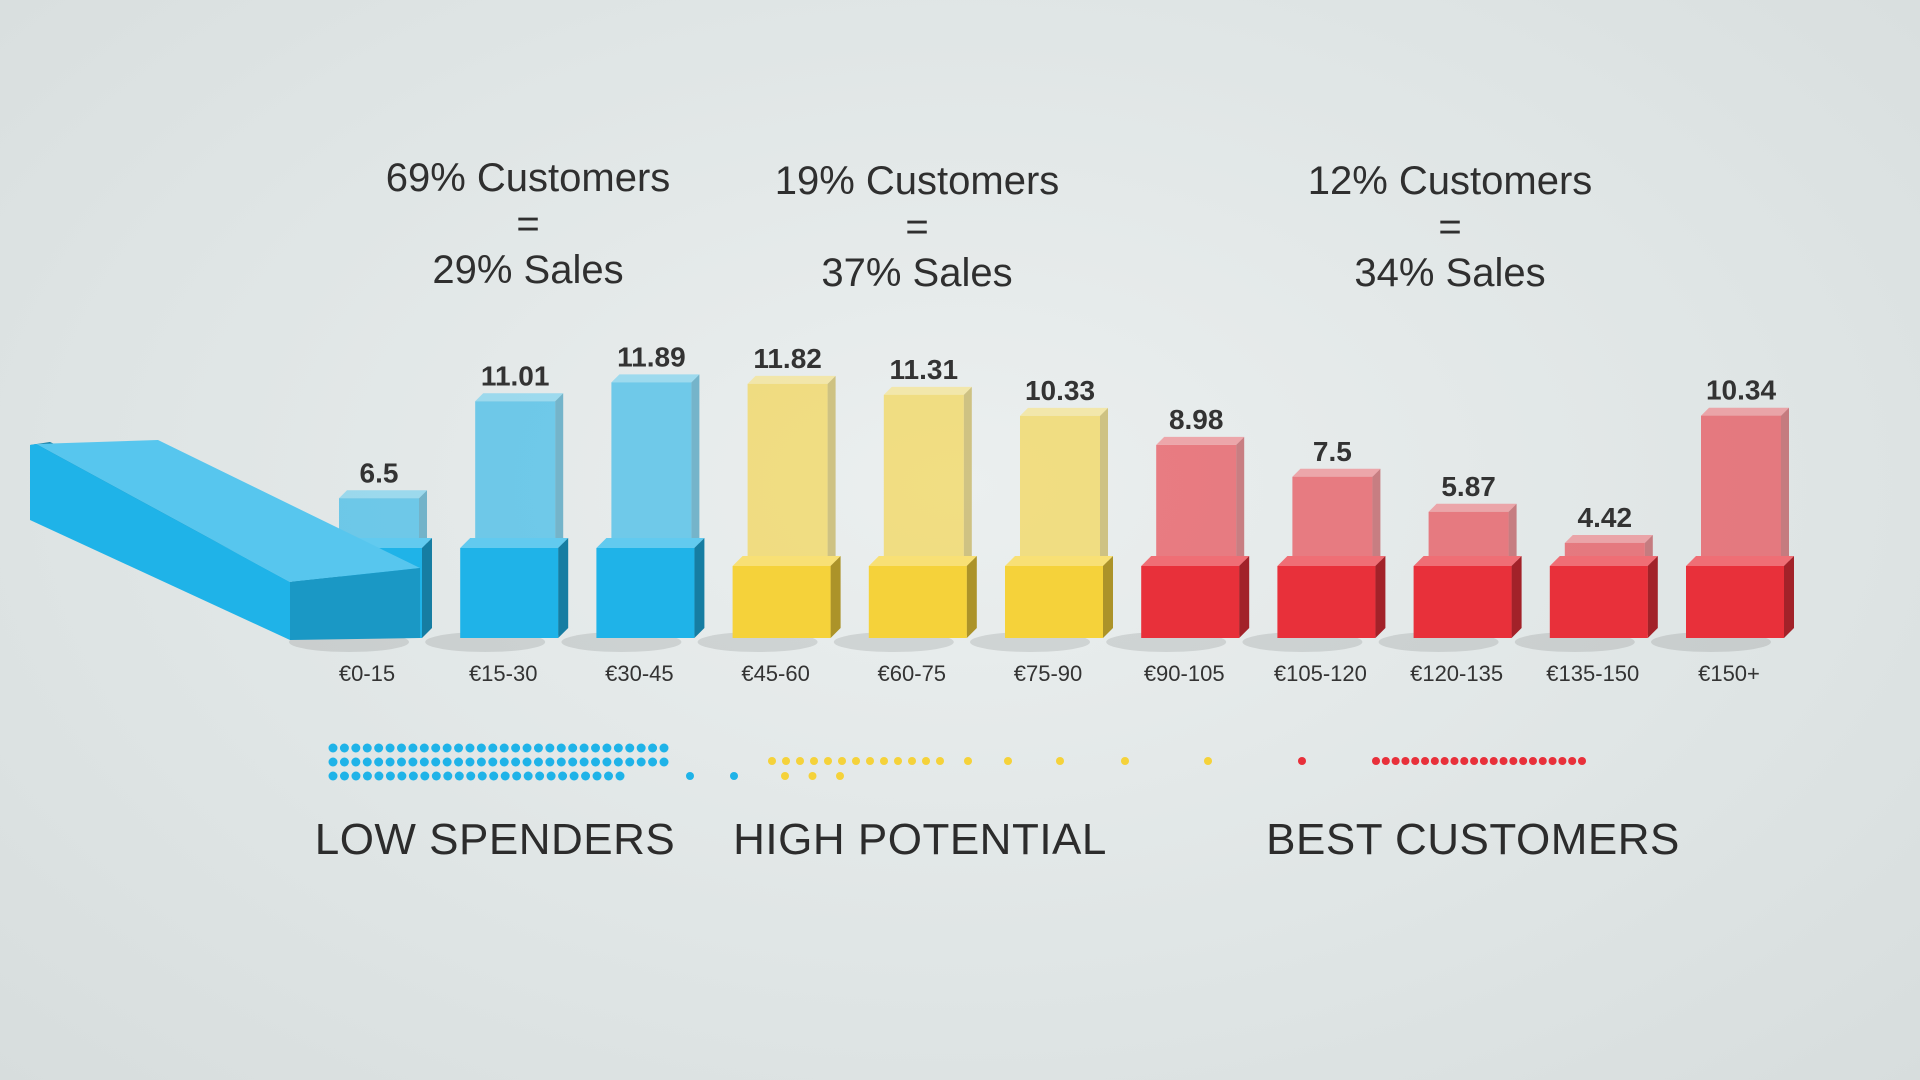 This screenshot has width=1920, height=1080. Describe the element at coordinates (1473, 839) in the screenshot. I see `group-label-best-customers: BEST CUSTOMERS` at that location.